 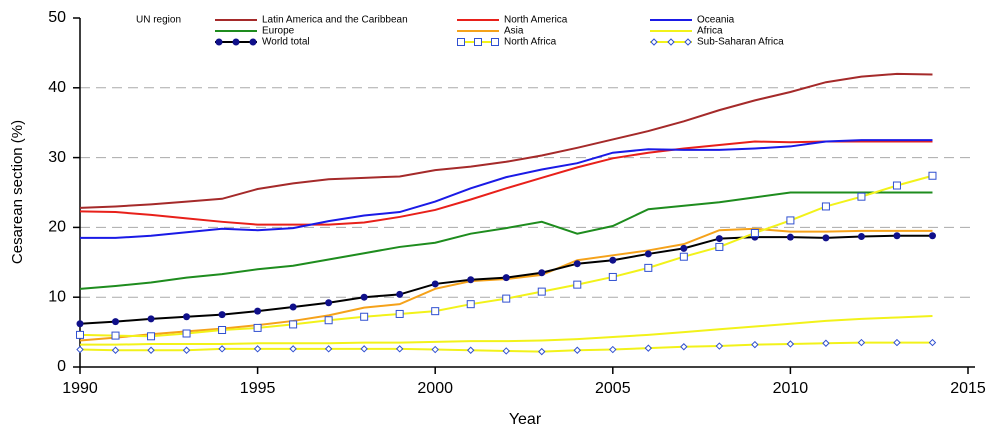 What do you see at coordinates (17, 192) in the screenshot?
I see `y-axis-label: Cesarean section (%)` at bounding box center [17, 192].